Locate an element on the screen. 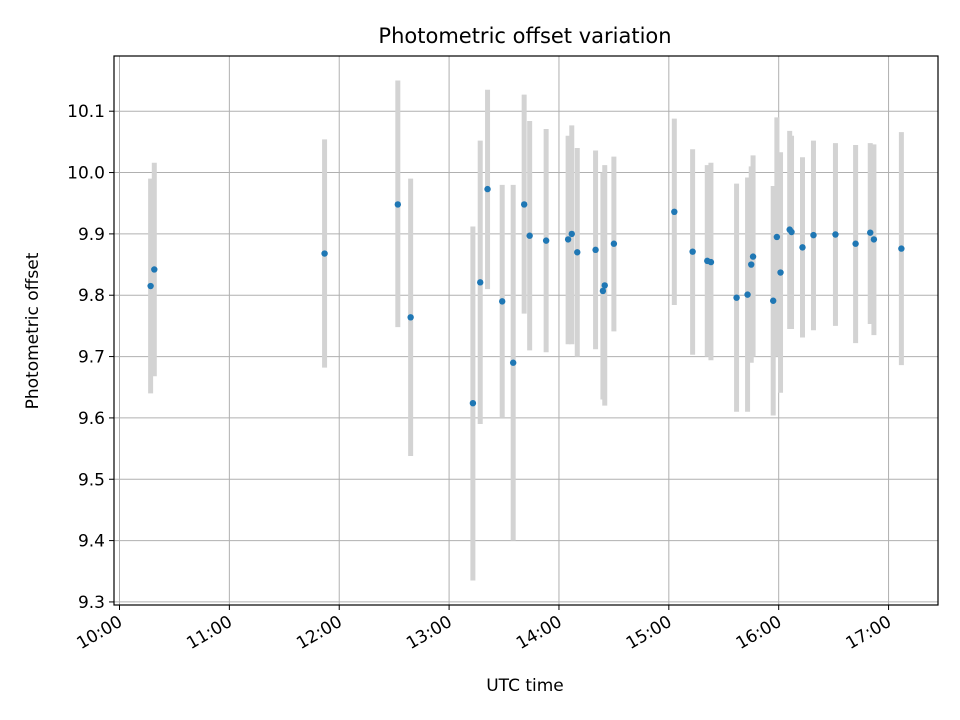  y-tick-label: 10.1 is located at coordinates (86, 112).